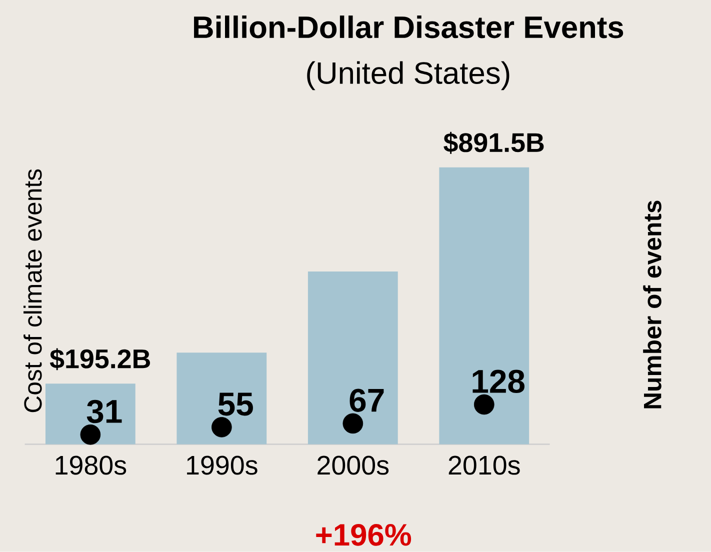 This screenshot has width=711, height=552. Describe the element at coordinates (494, 143) in the screenshot. I see `data-label: $891.5B` at that location.